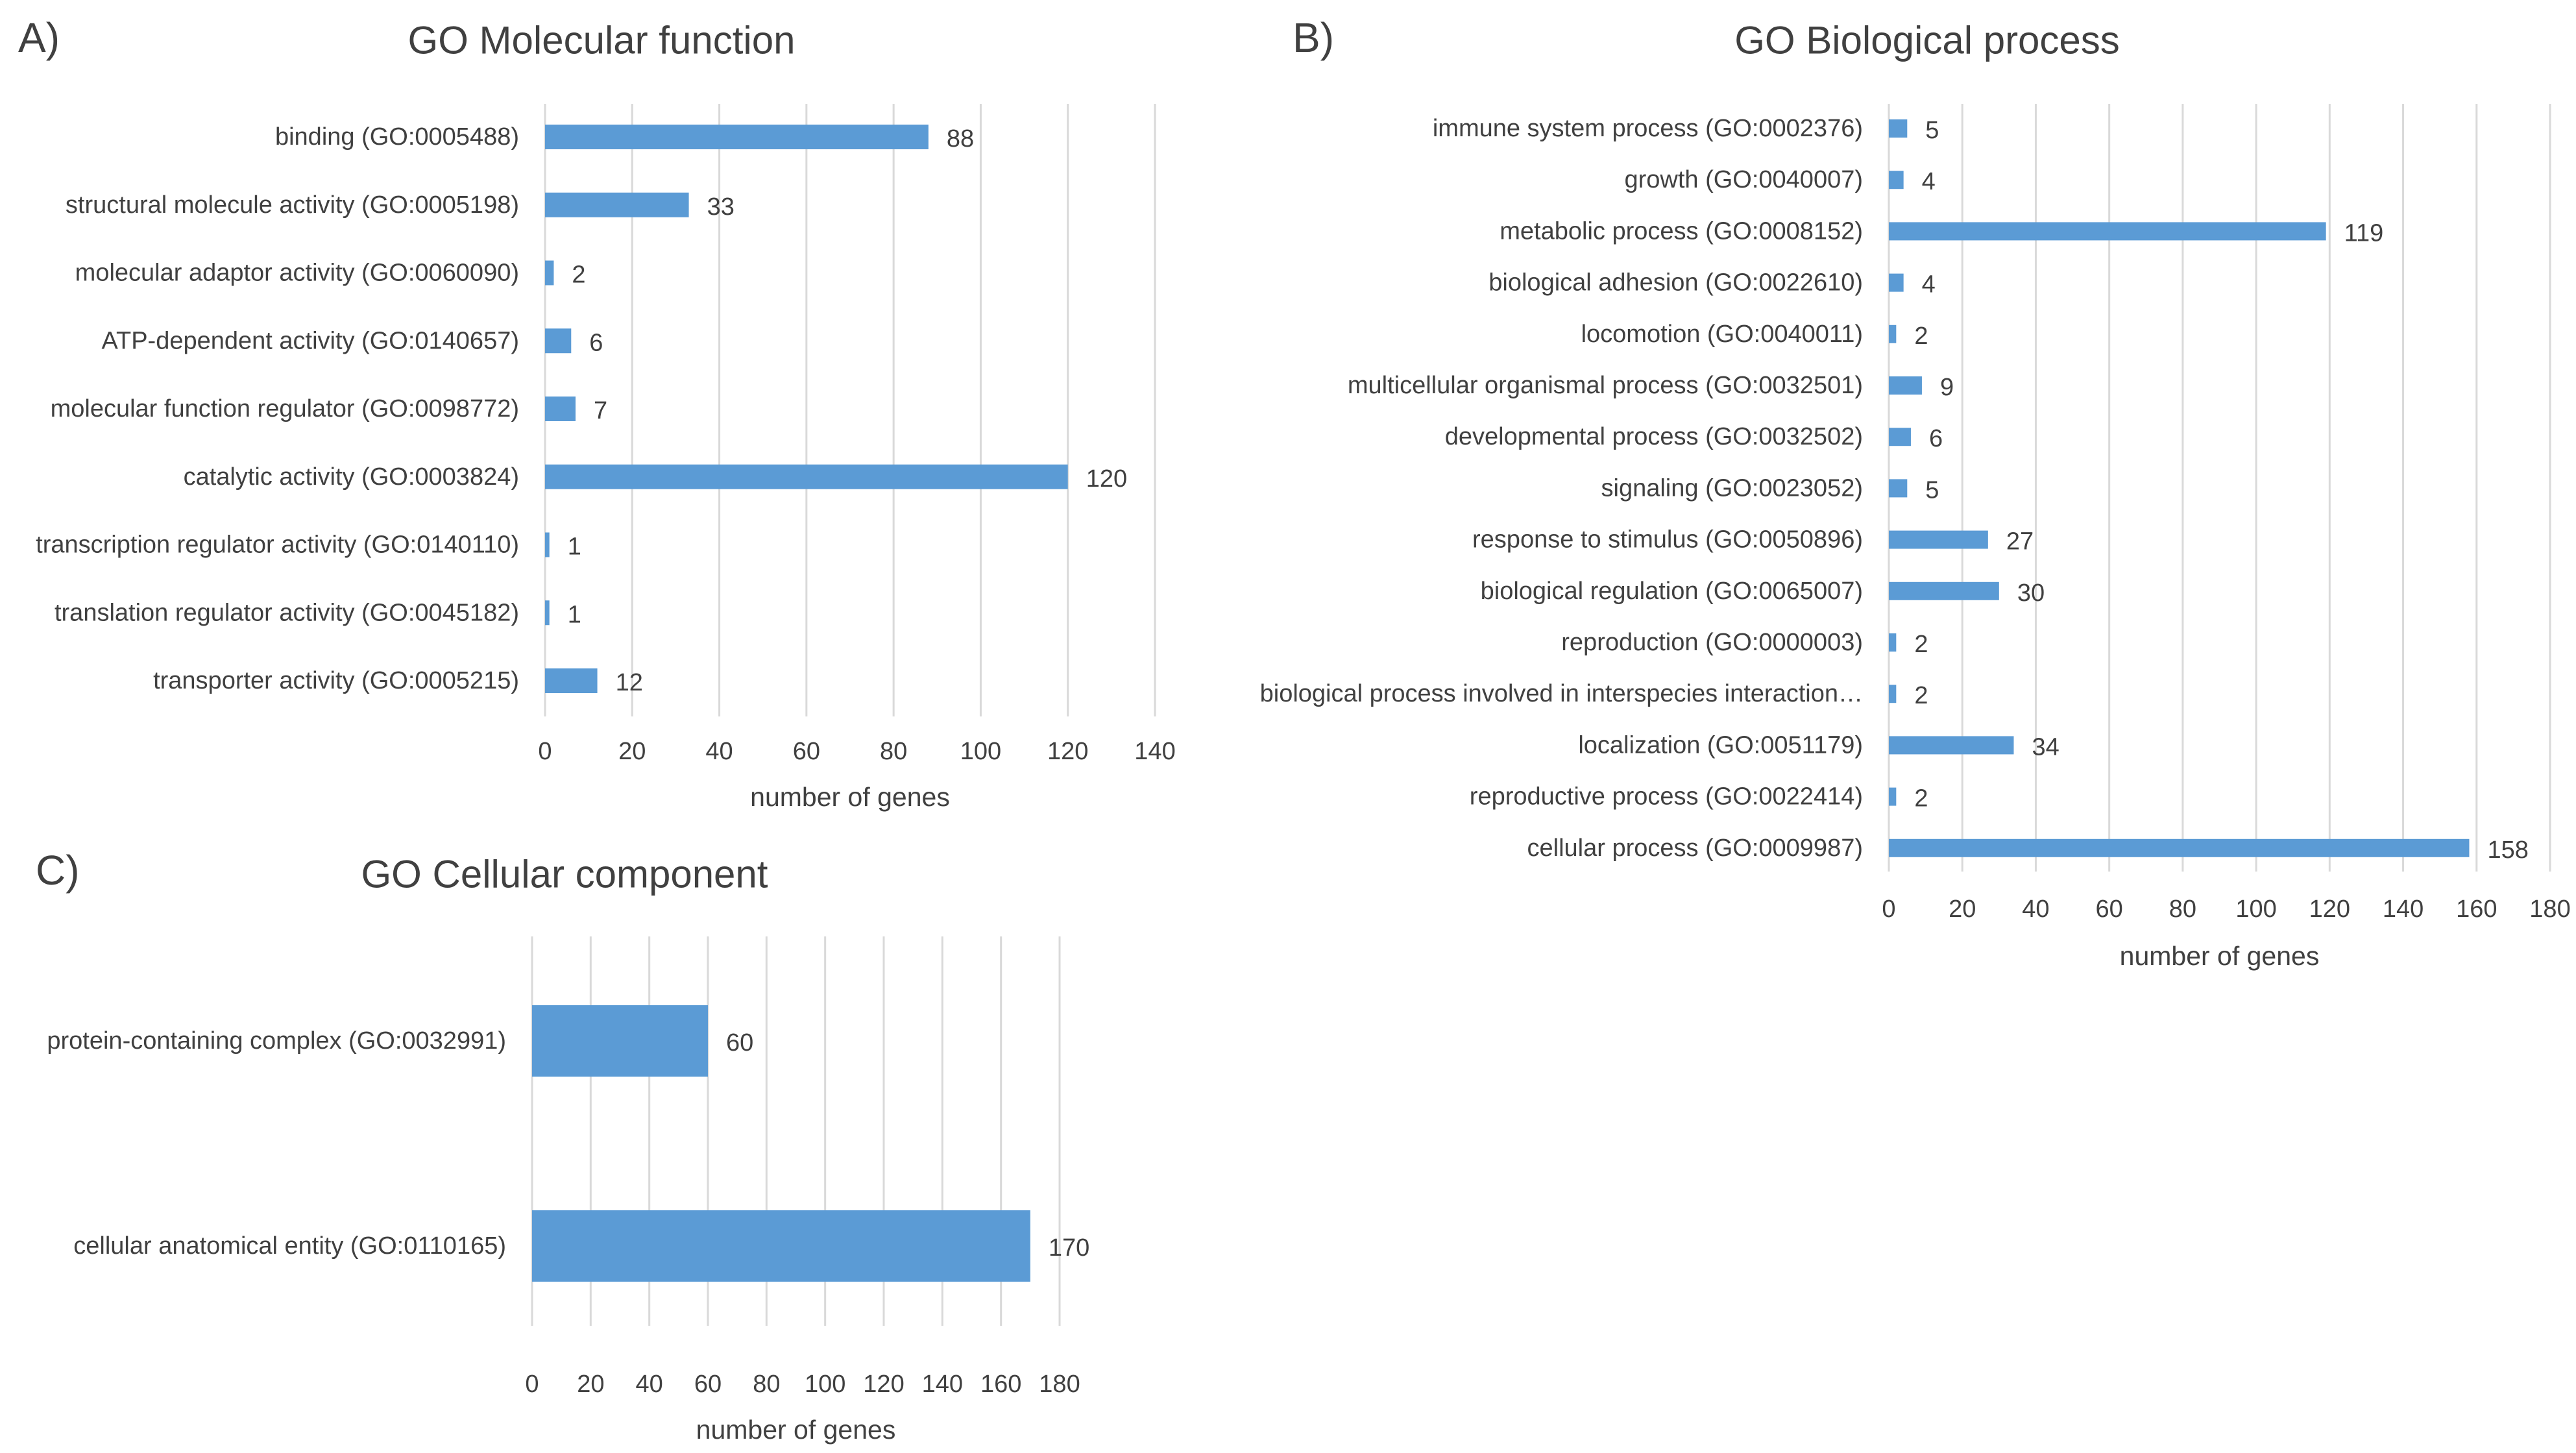  I want to click on data-label: 27, so click(2020, 542).